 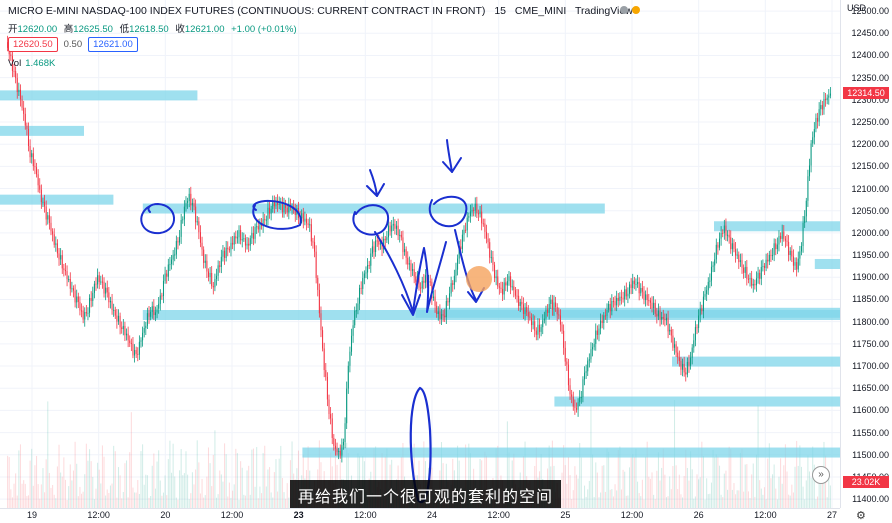 What do you see at coordinates (870, 499) in the screenshot?
I see `price-tick: 11400.00` at bounding box center [870, 499].